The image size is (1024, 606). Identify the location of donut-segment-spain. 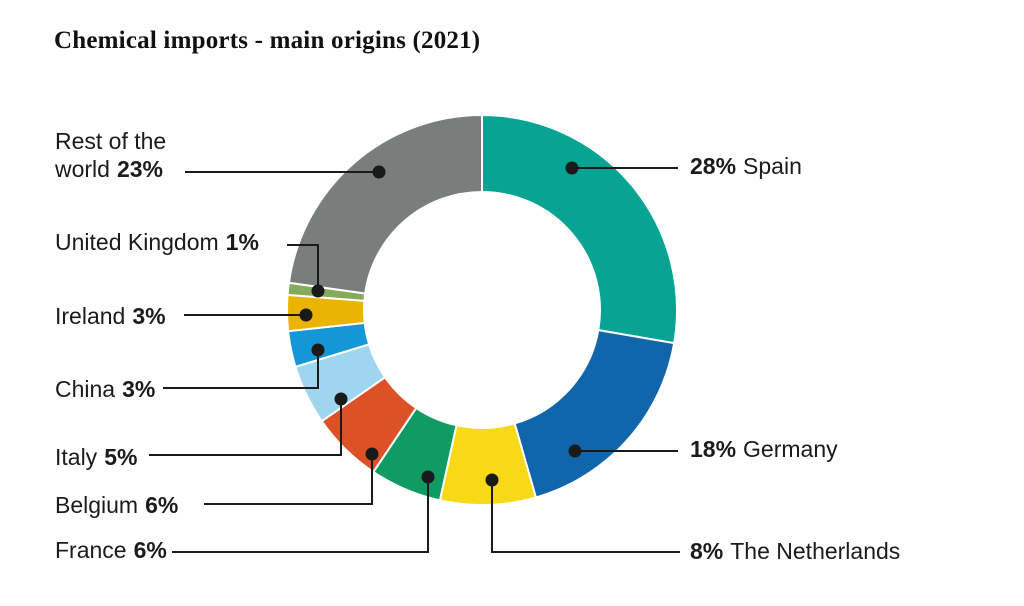
(579, 229).